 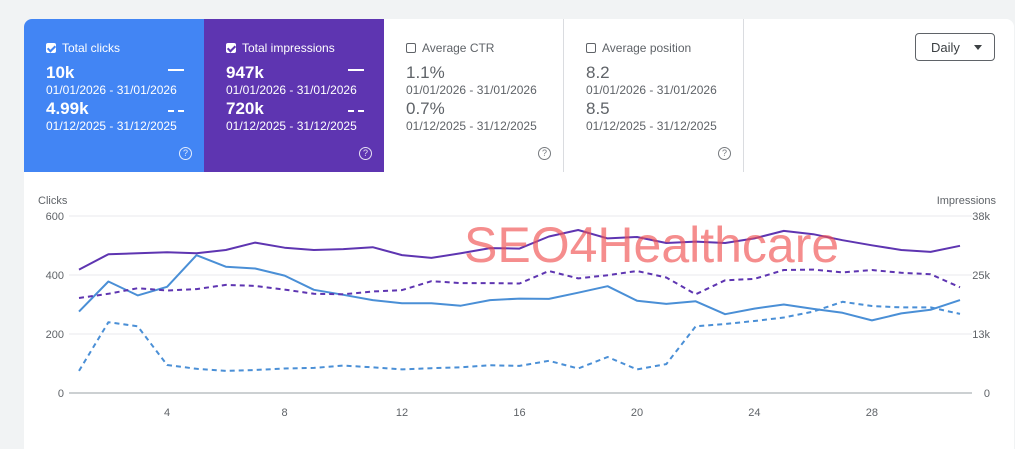 What do you see at coordinates (425, 72) in the screenshot?
I see `metric-value-current: 1.1%` at bounding box center [425, 72].